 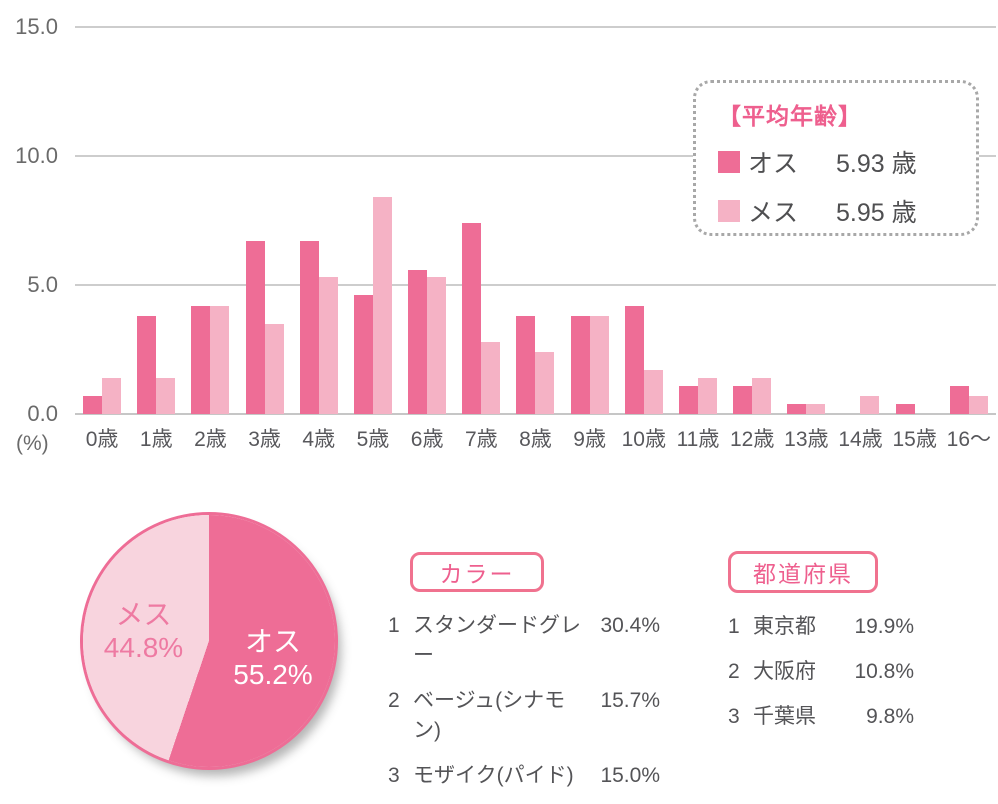 I want to click on bar-group-15歳: 15歳, so click(x=915, y=239).